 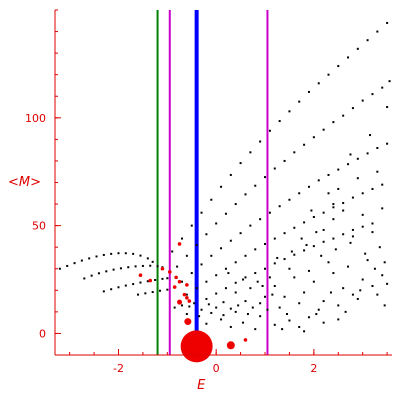 What do you see at coordinates (35, 118) in the screenshot?
I see `y-tick-label: 100` at bounding box center [35, 118].